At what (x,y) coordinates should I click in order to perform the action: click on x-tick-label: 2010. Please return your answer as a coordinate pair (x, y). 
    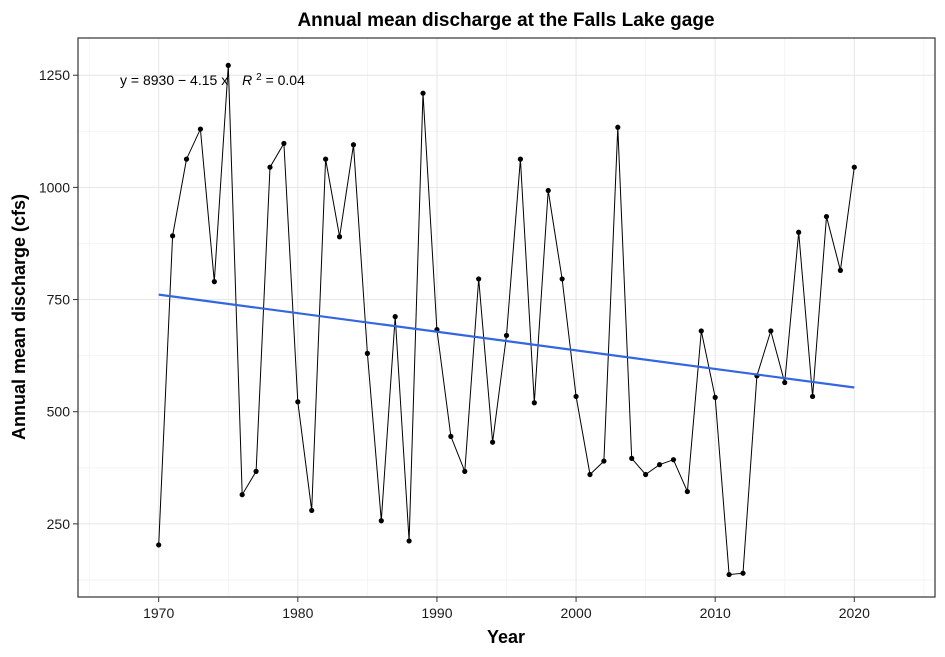
    Looking at the image, I should click on (715, 613).